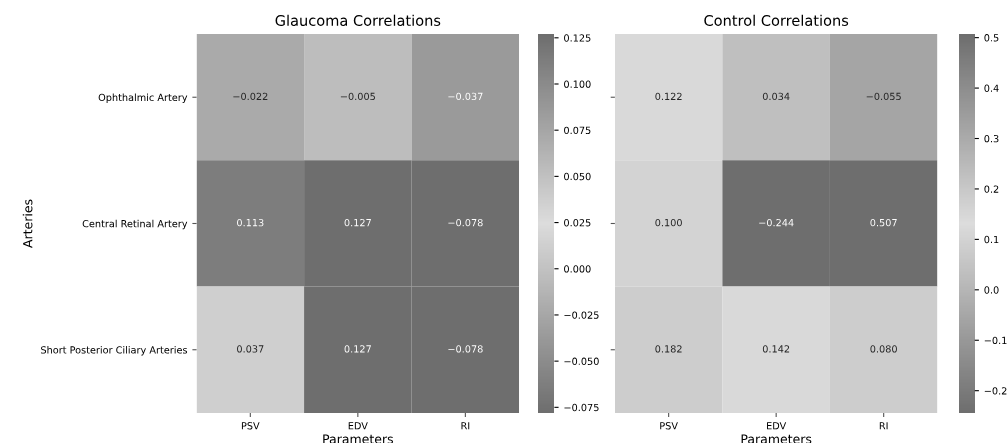  What do you see at coordinates (577, 130) in the screenshot?
I see `color-bar-label: 0.075` at bounding box center [577, 130].